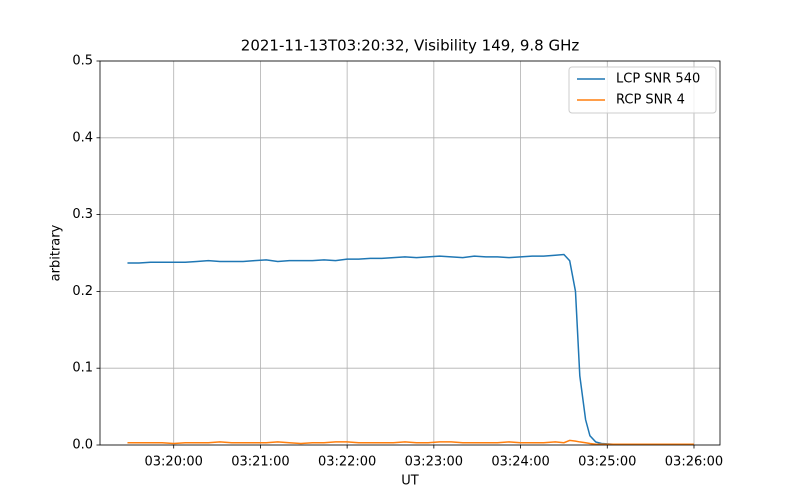 The height and width of the screenshot is (500, 800). Describe the element at coordinates (410, 442) in the screenshot. I see `line-series` at that location.